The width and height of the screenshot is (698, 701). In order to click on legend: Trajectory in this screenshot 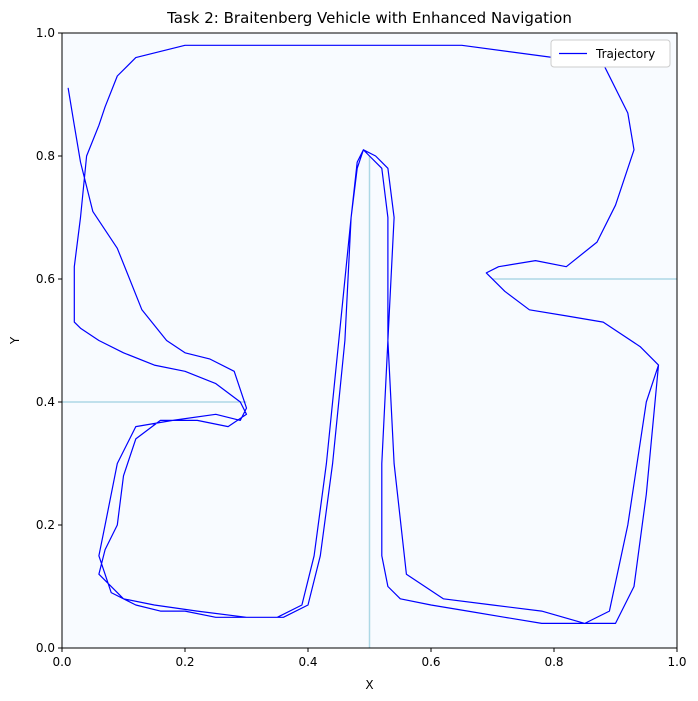, I will do `click(610, 53)`.